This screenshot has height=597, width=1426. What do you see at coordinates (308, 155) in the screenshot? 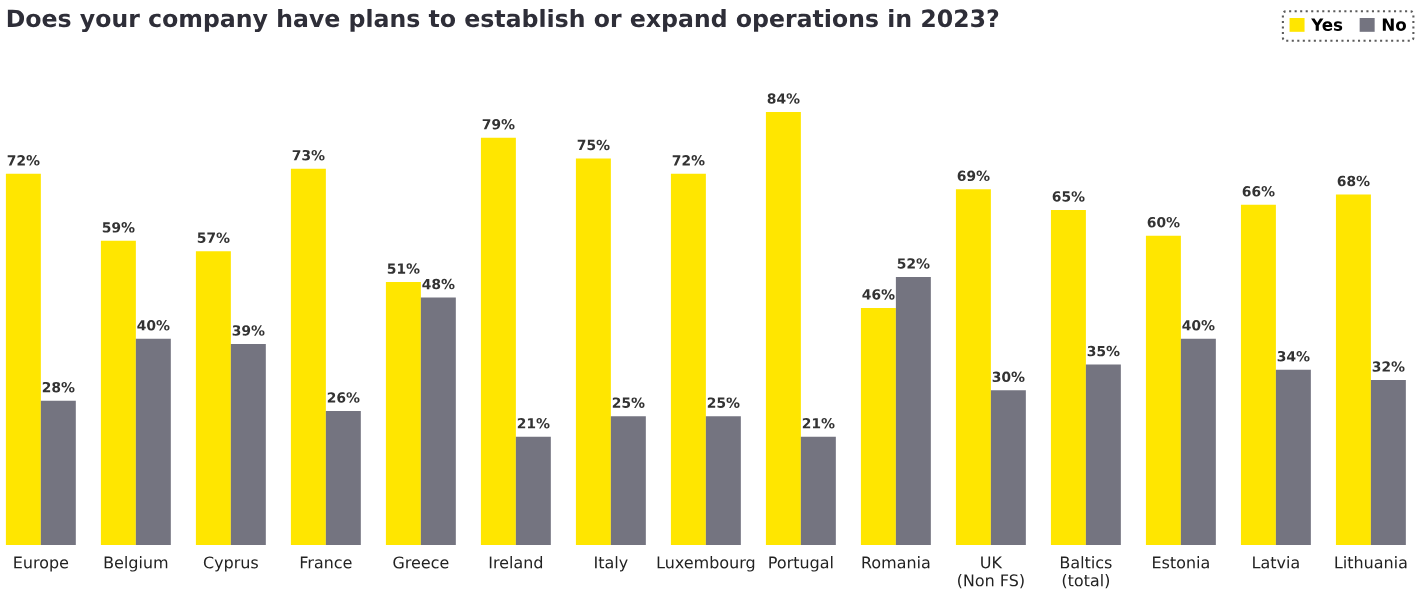
I see `data-label: 73%` at bounding box center [308, 155].